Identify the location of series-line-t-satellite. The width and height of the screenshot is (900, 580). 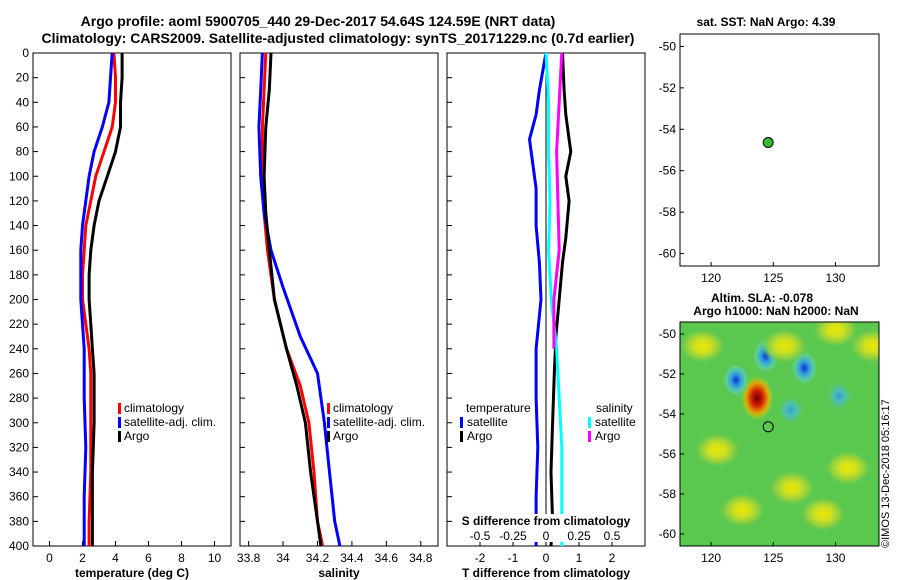
(538, 299).